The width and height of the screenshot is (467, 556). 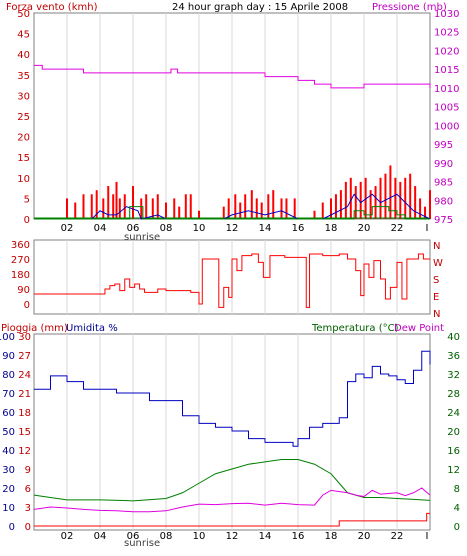 I want to click on humidity-y-tick-label: 20, so click(x=8, y=489).